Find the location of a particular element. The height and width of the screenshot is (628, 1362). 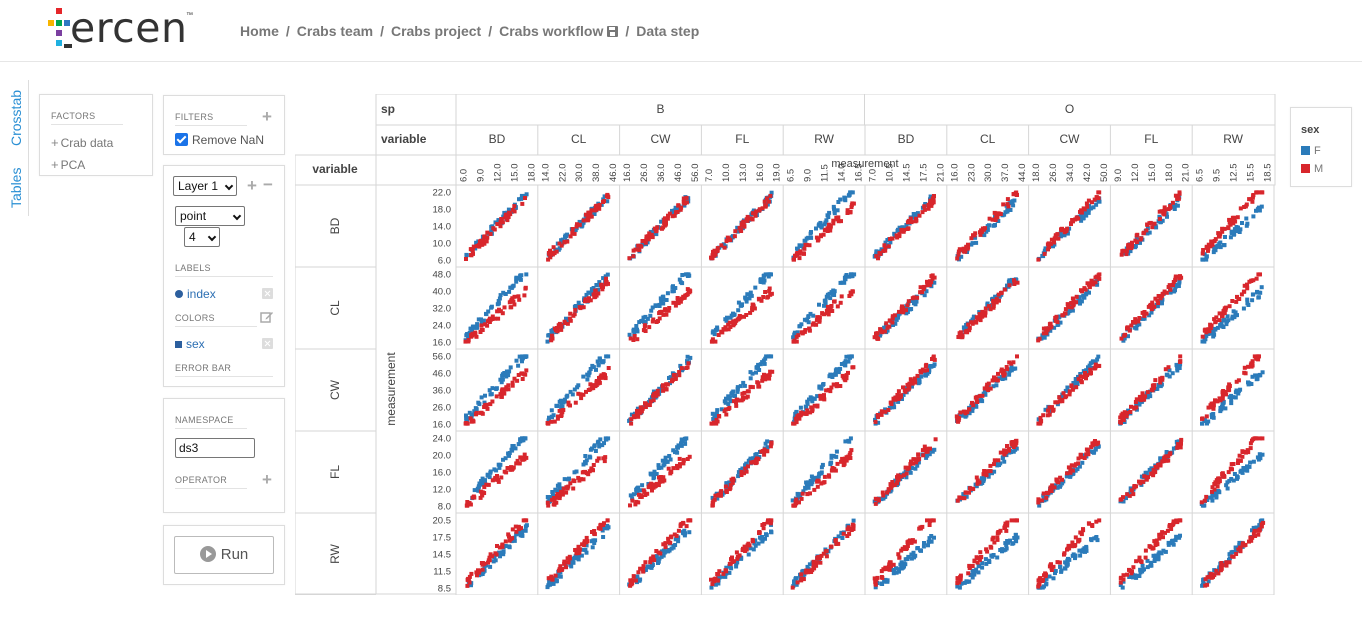

geom-select: point is located at coordinates (210, 216).